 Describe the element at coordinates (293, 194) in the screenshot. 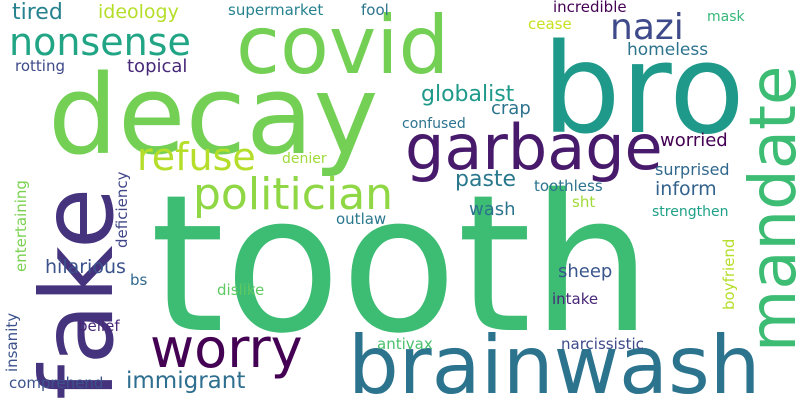

I see `word-politician: politician` at that location.